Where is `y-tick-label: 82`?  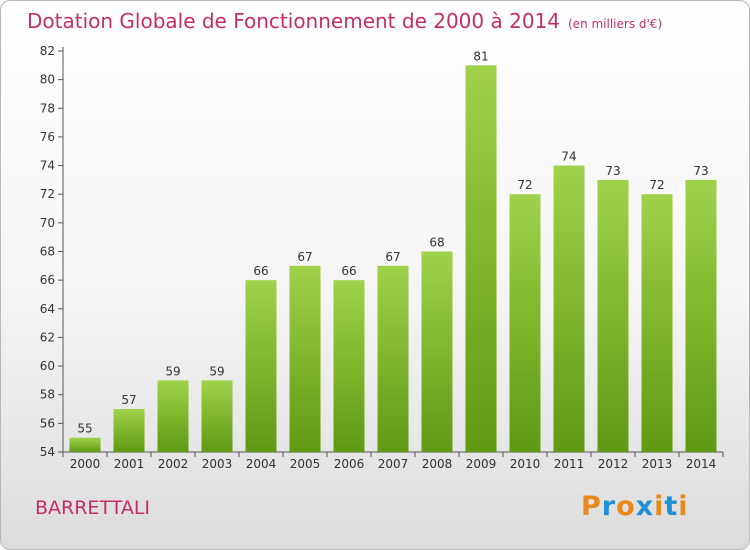
y-tick-label: 82 is located at coordinates (47, 51).